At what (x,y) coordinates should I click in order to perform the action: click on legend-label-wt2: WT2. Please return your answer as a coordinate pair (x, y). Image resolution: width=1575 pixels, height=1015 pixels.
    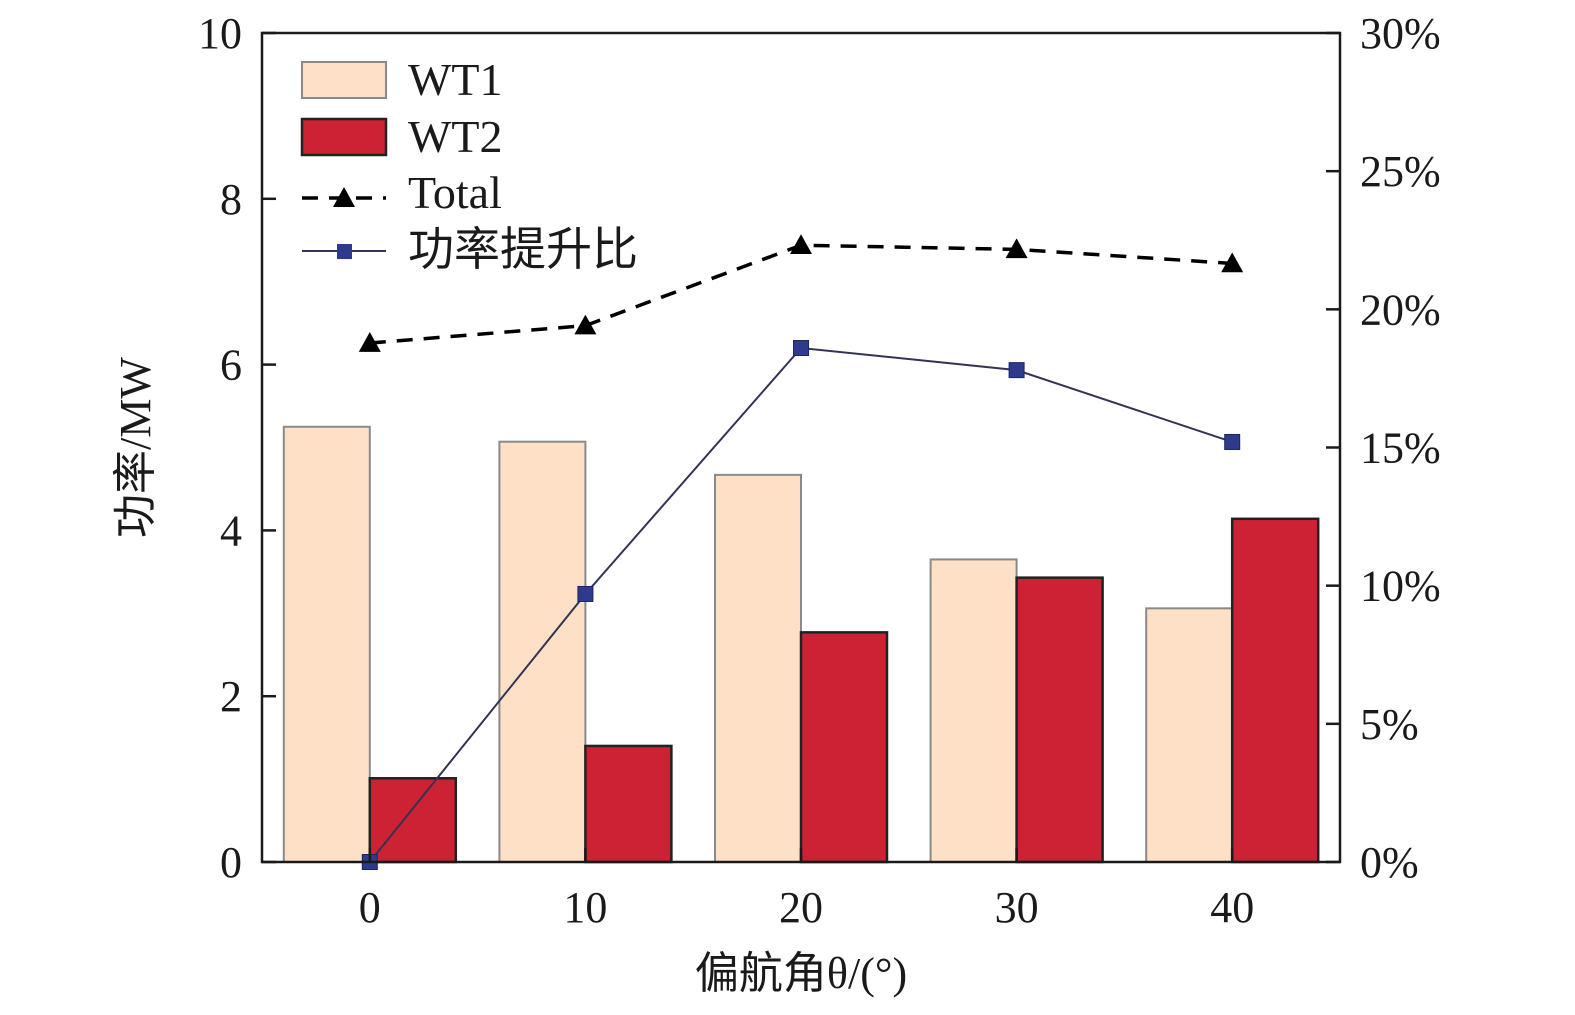
    Looking at the image, I should click on (455, 136).